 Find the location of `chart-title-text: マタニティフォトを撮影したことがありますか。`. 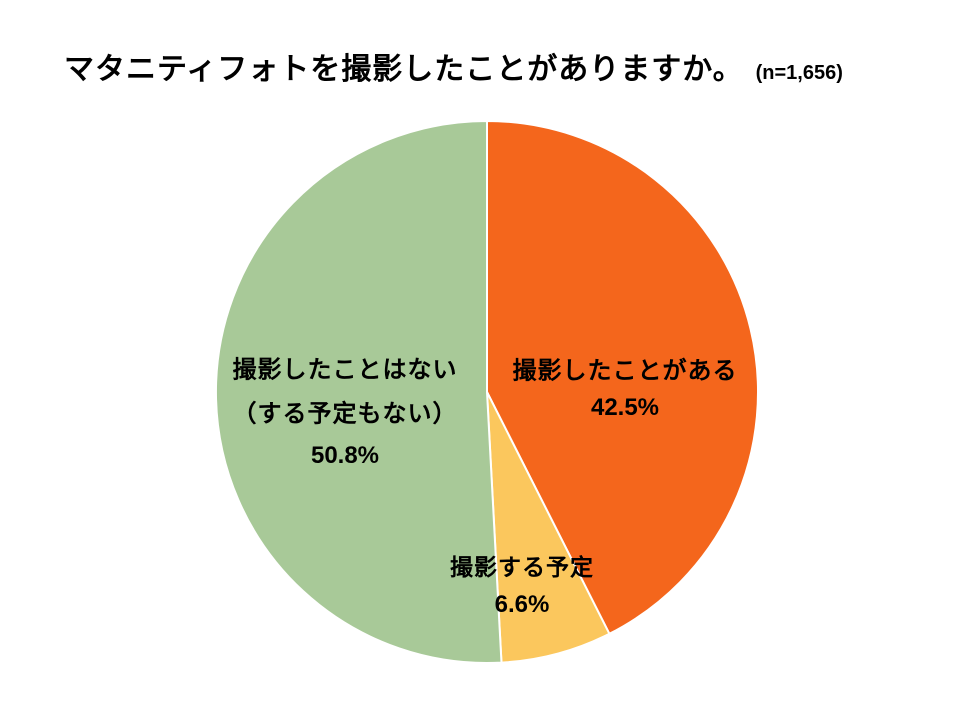

chart-title-text: マタニティフォトを撮影したことがありますか。 is located at coordinates (404, 69).